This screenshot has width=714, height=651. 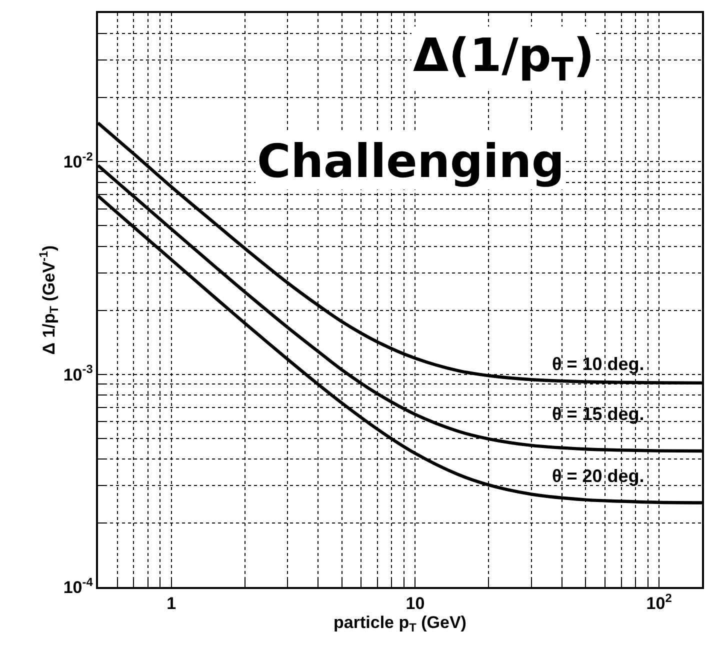 I want to click on x-tick-label: 10, so click(x=415, y=604).